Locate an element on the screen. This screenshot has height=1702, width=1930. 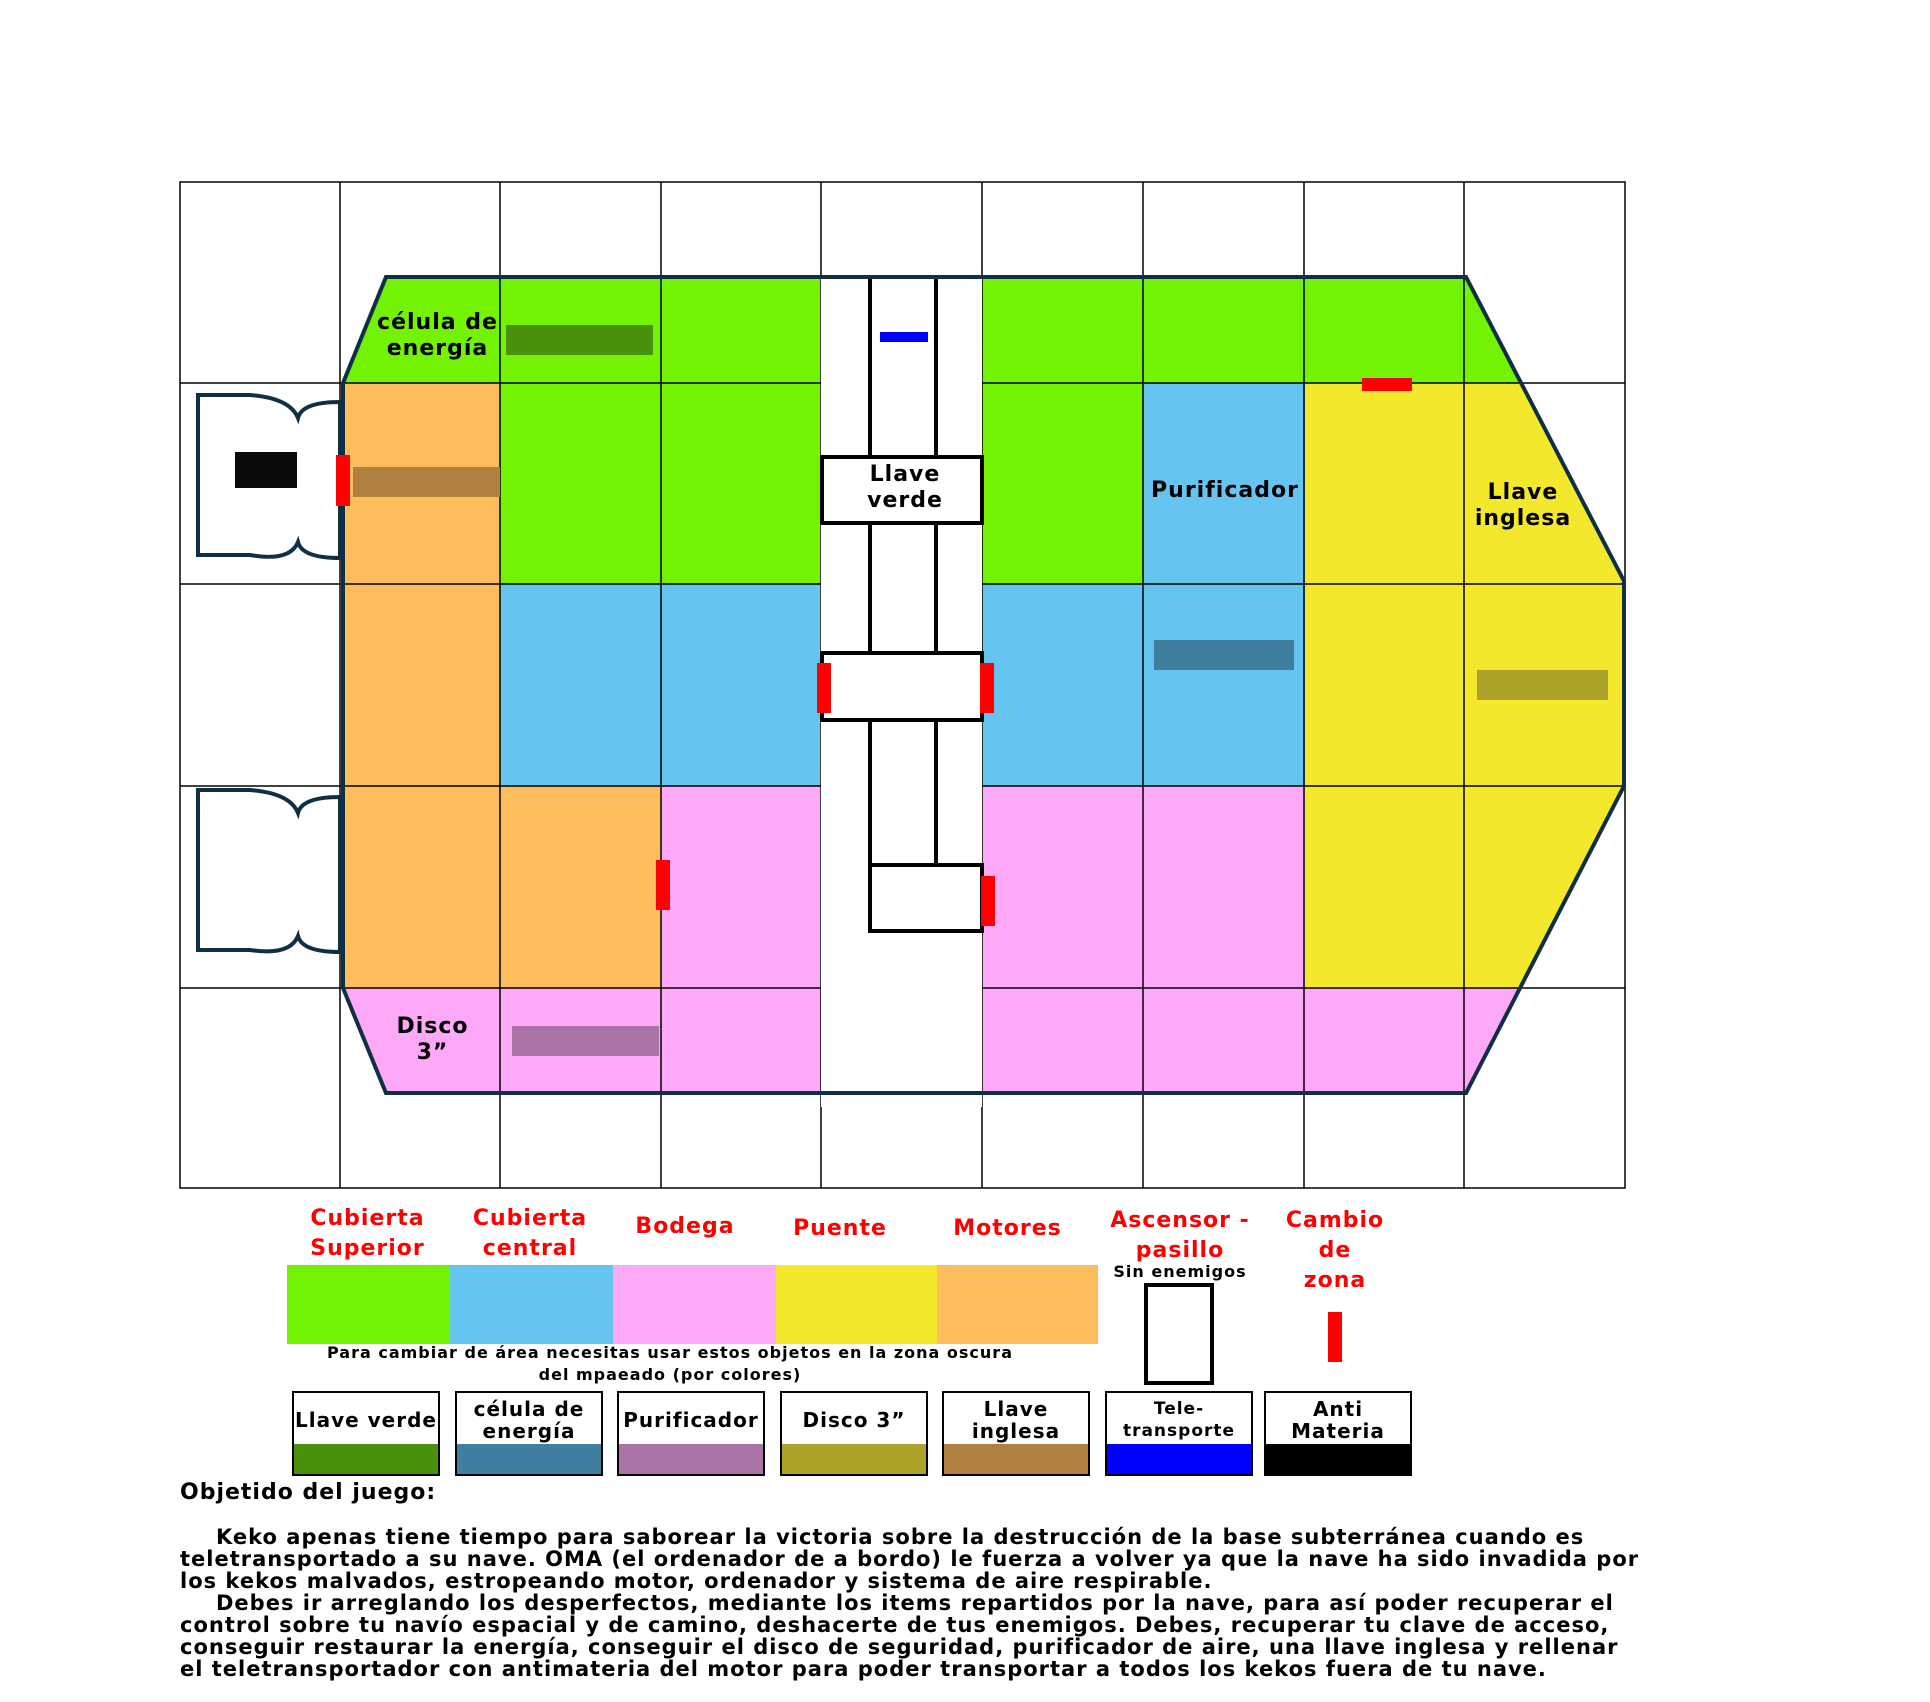
thruster-lower is located at coordinates (269, 871).